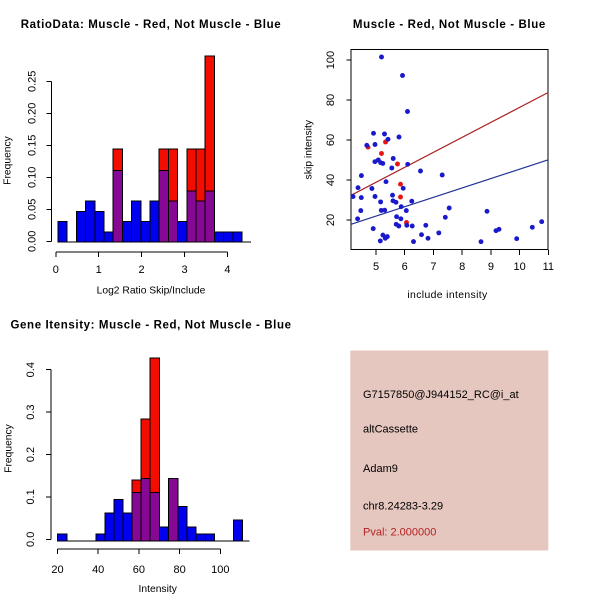 The image size is (600, 600). Describe the element at coordinates (433, 267) in the screenshot. I see `svg-text: 7` at that location.